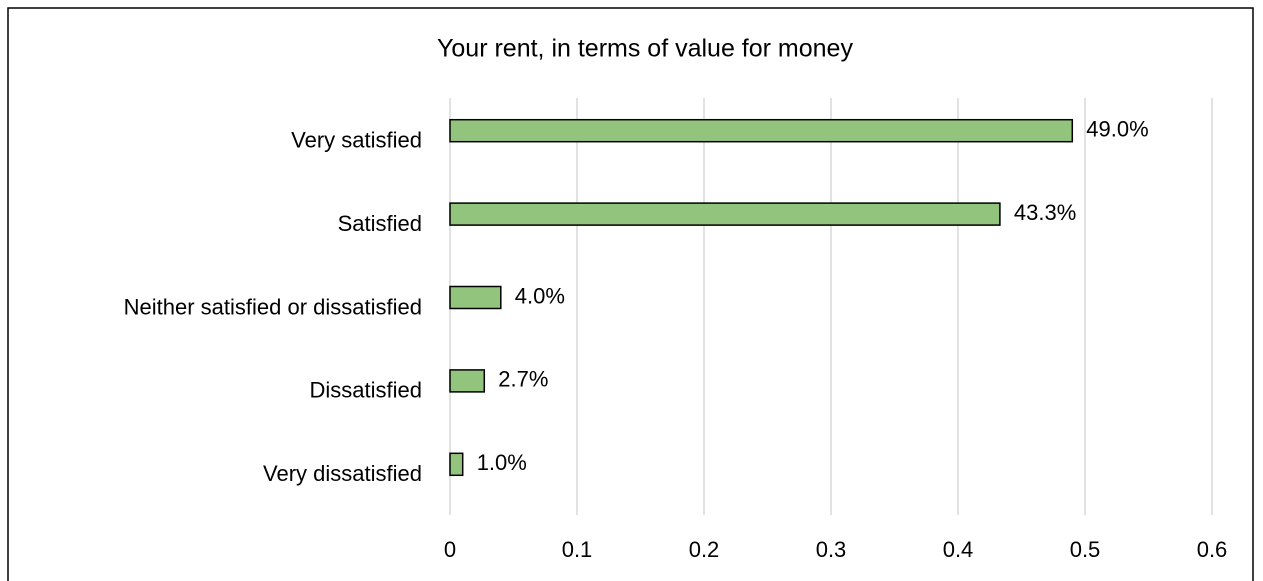  Describe the element at coordinates (1045, 212) in the screenshot. I see `data-label: 43.3%` at that location.